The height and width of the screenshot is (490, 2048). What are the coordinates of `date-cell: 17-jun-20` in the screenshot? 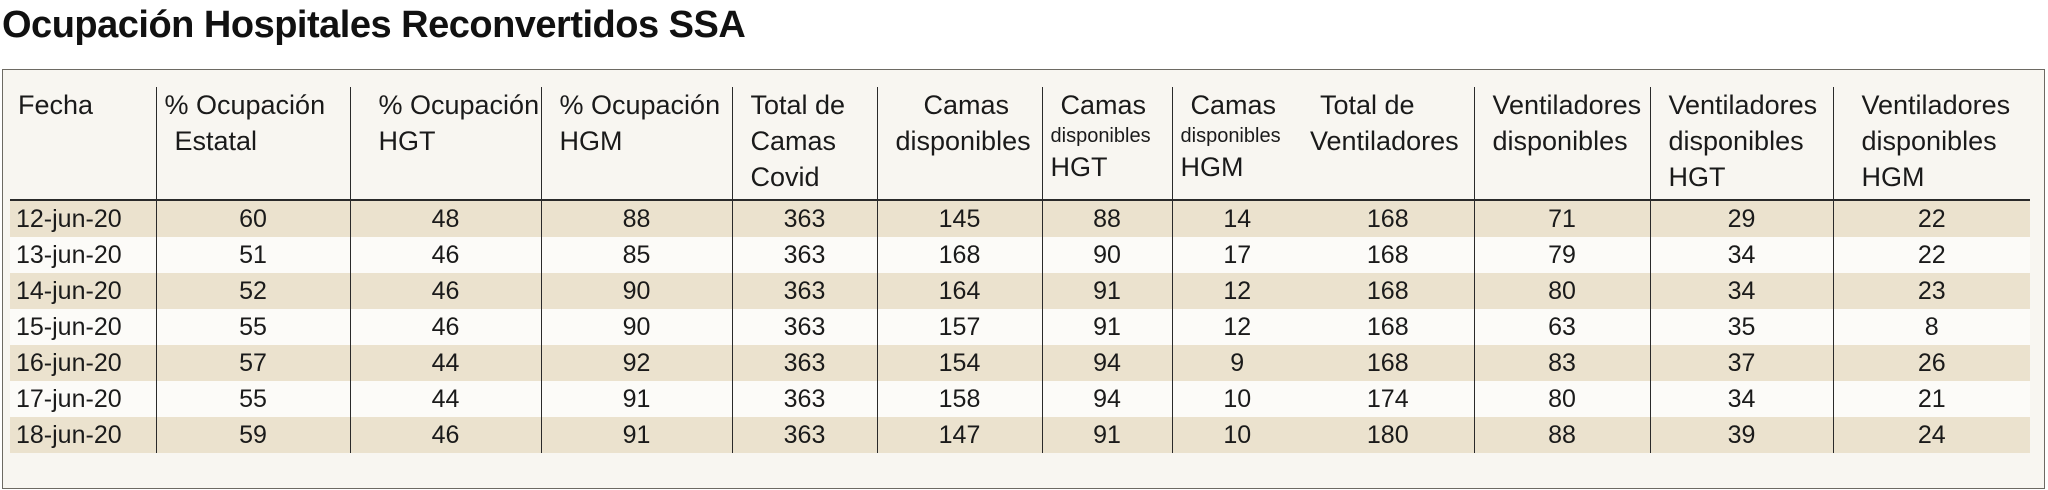 It's located at (83, 399).